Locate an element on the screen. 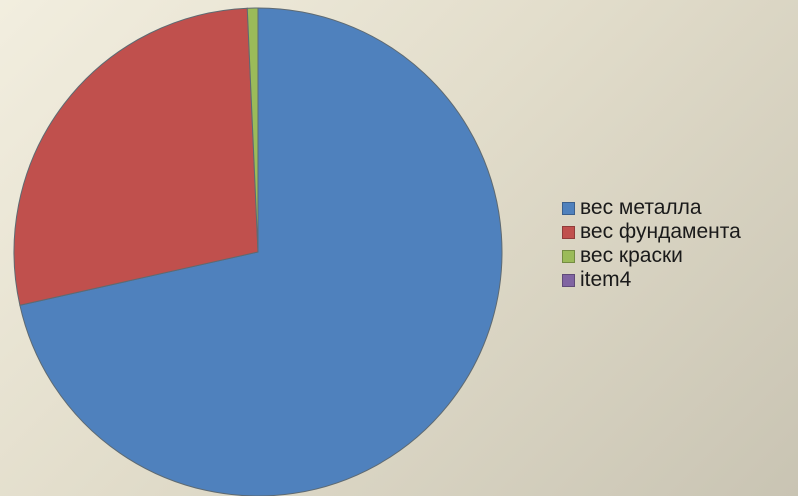 The image size is (798, 496). legend-item-paint-weight: вес краски is located at coordinates (651, 256).